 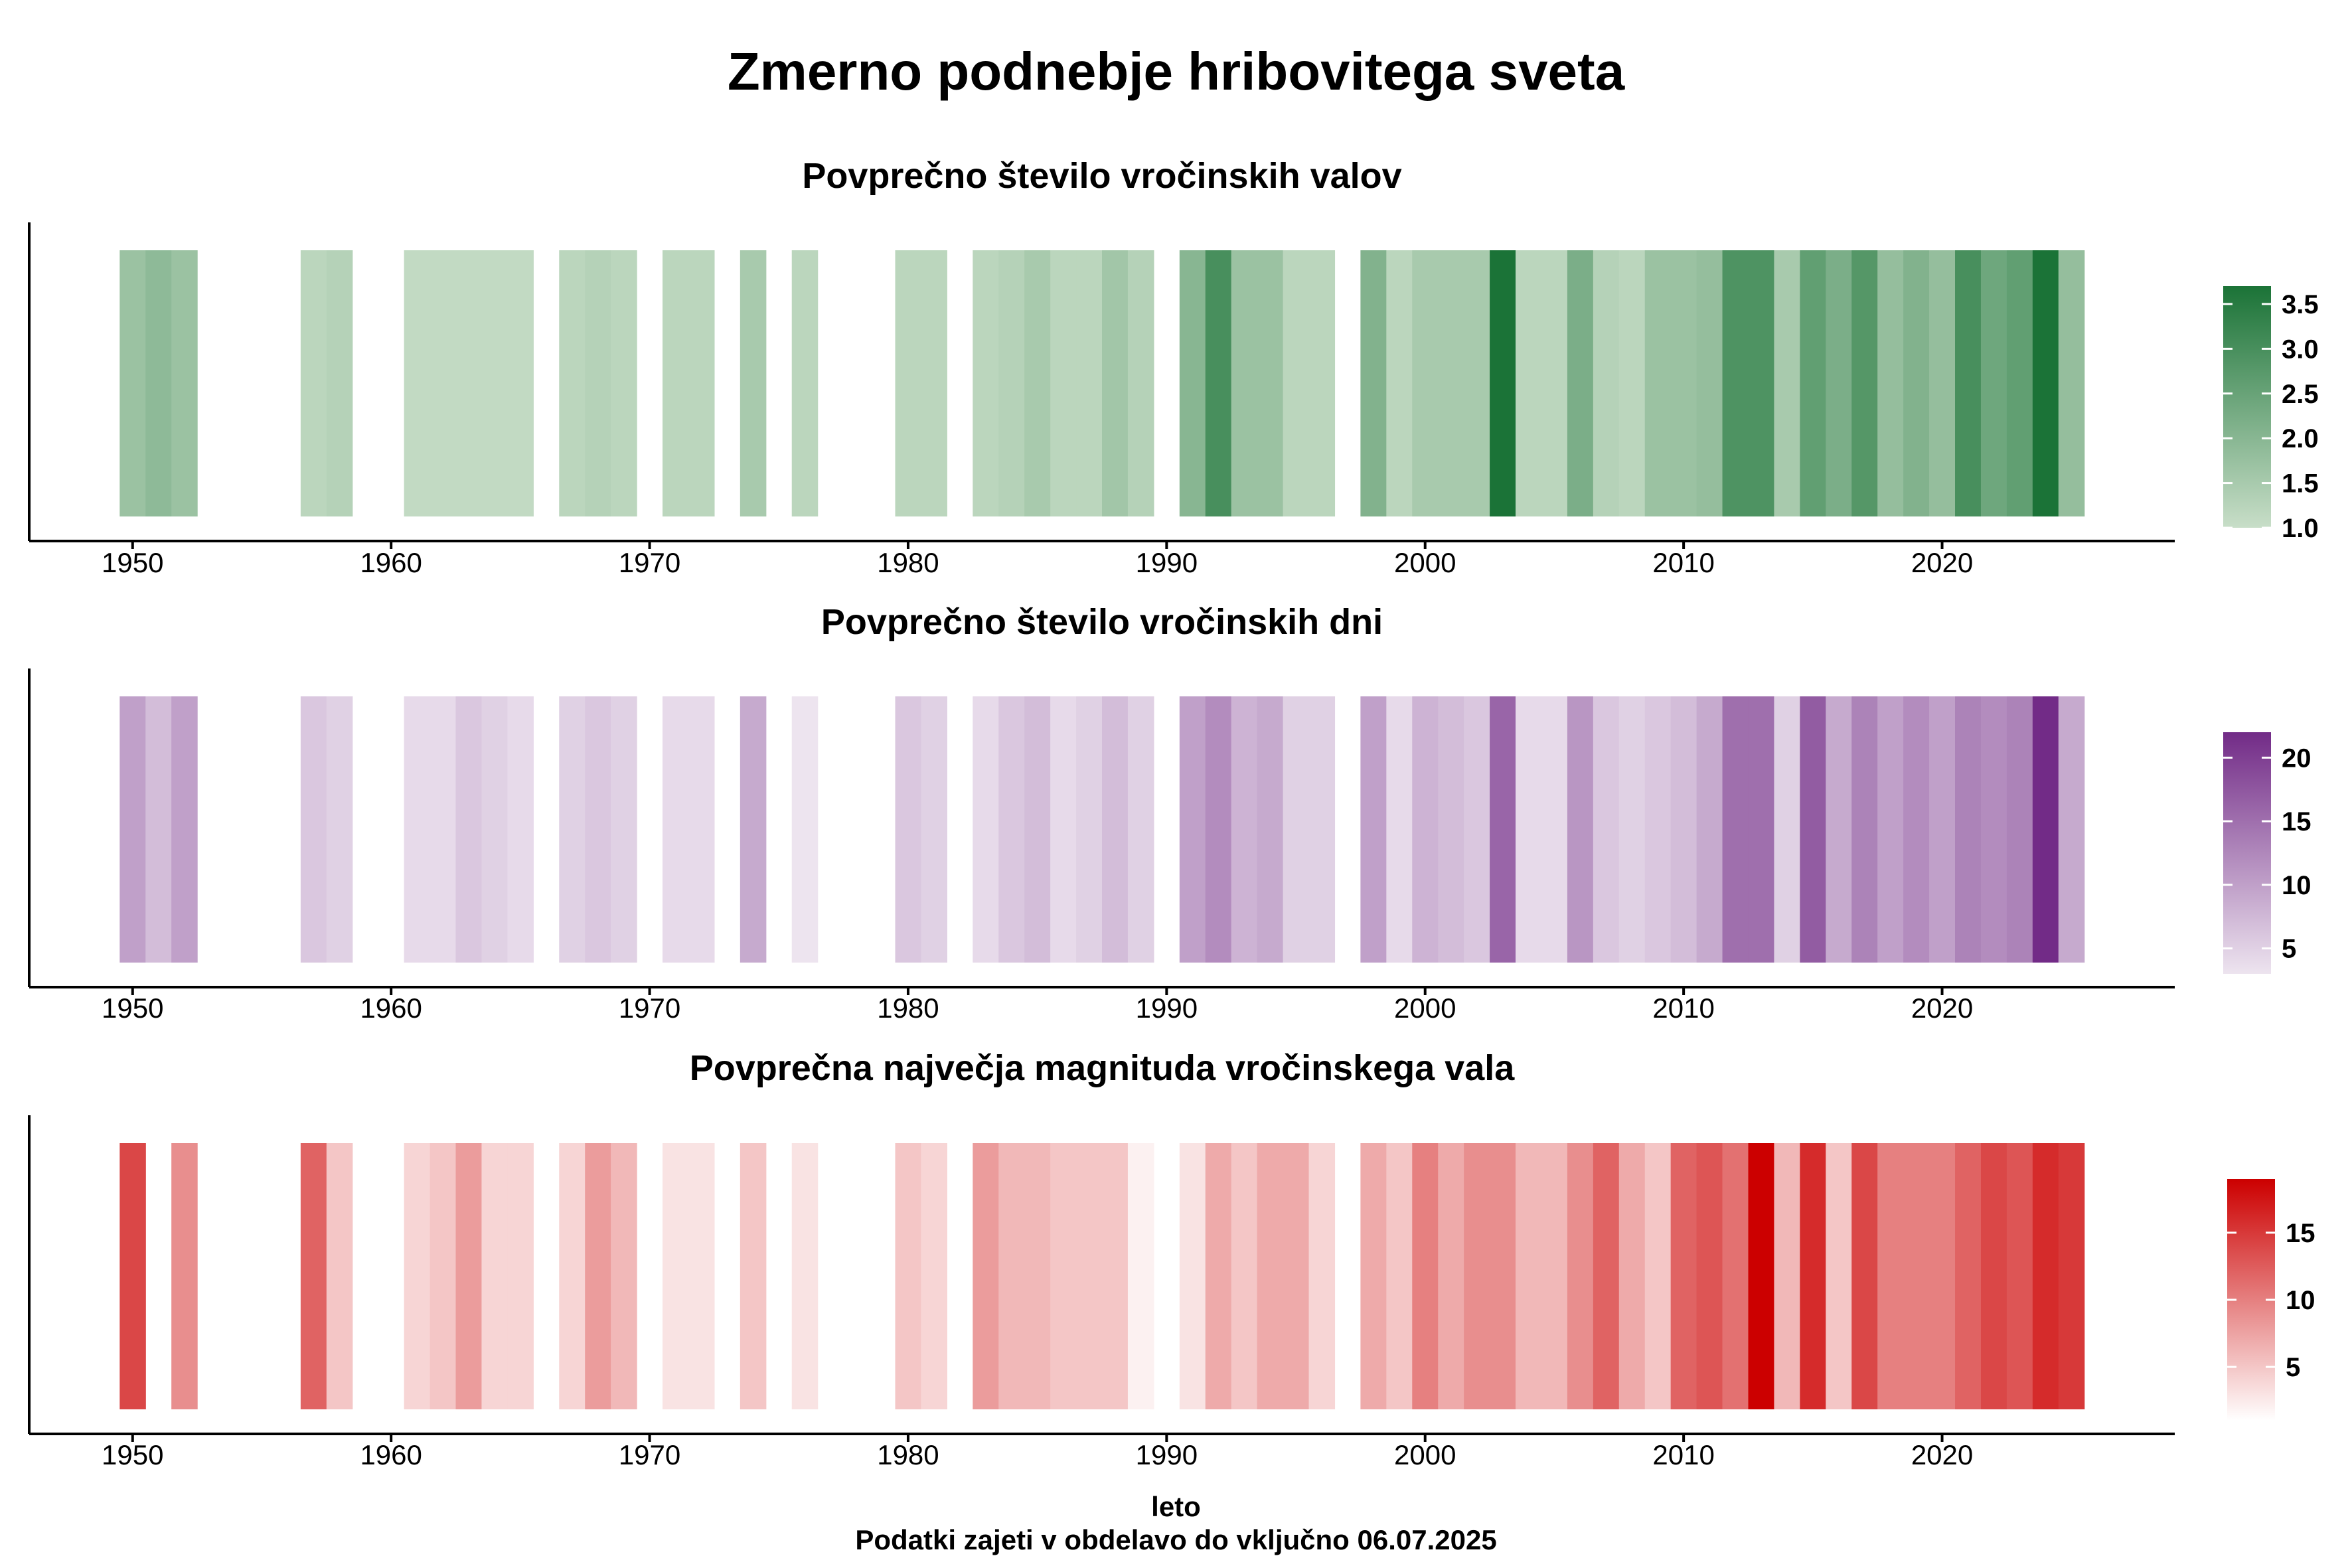 What do you see at coordinates (2300, 1233) in the screenshot?
I see `legend-tick-label: 15` at bounding box center [2300, 1233].